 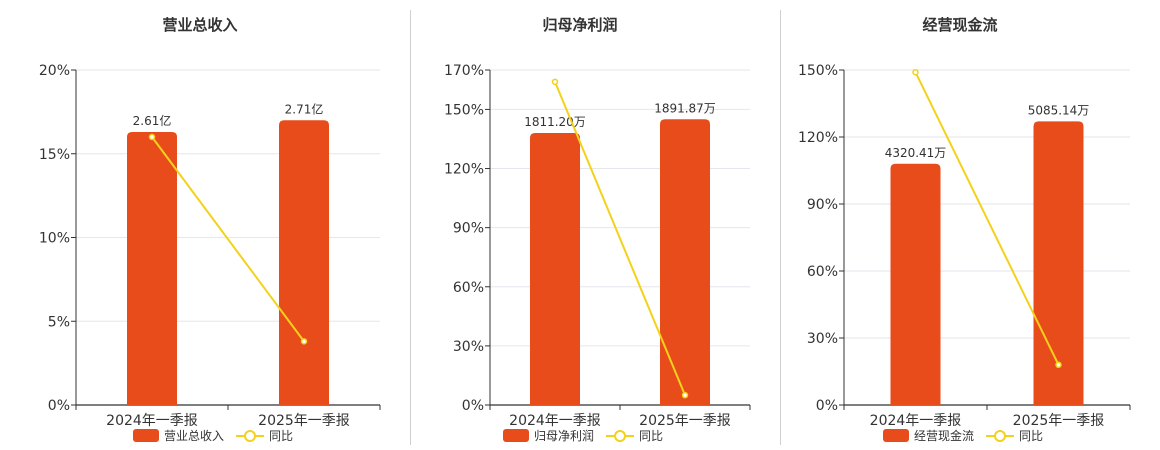 I want to click on y-tick-label: 5%, so click(x=59, y=322).